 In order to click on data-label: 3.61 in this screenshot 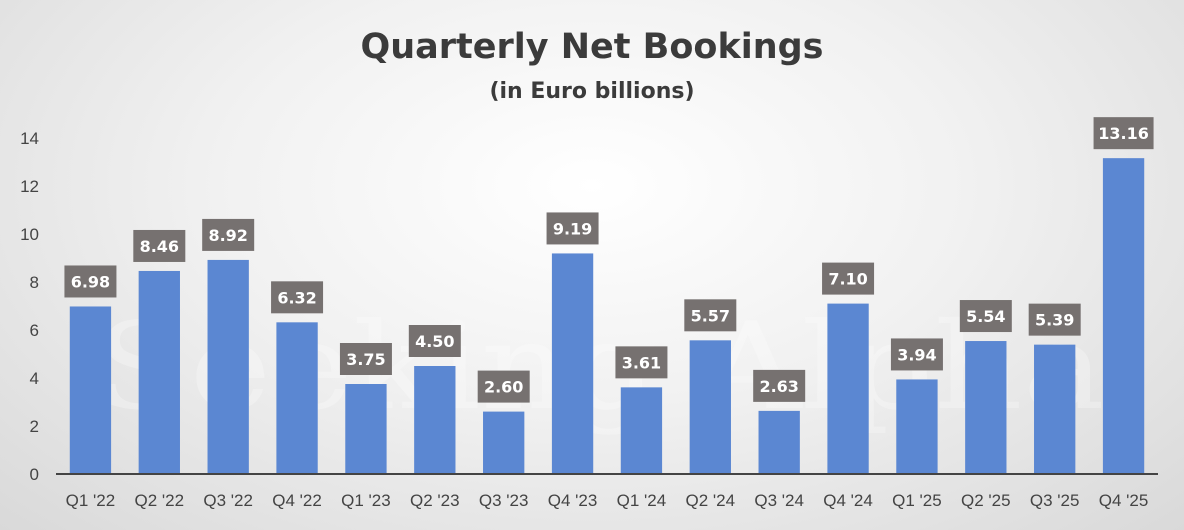, I will do `click(641, 362)`.